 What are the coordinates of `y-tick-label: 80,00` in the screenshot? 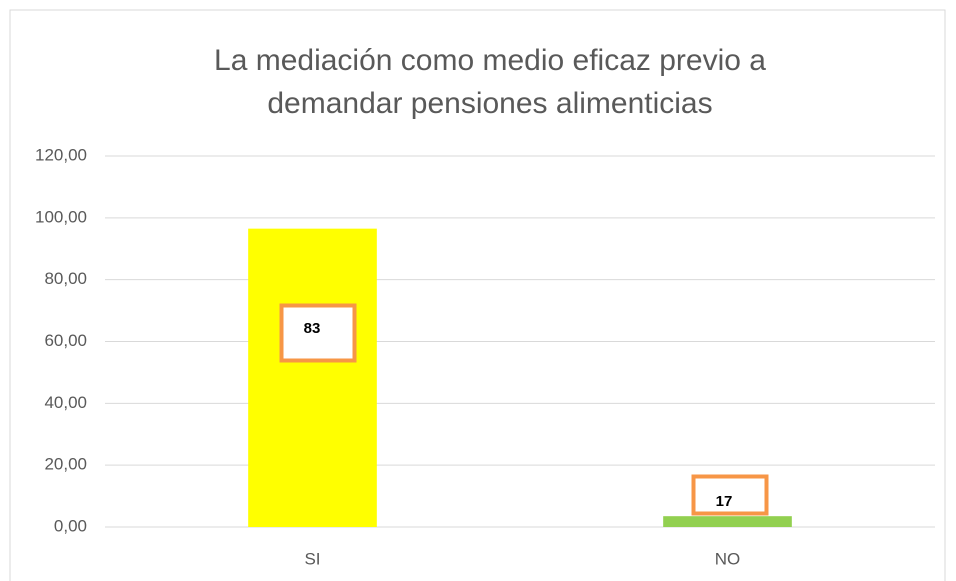 It's located at (65, 278).